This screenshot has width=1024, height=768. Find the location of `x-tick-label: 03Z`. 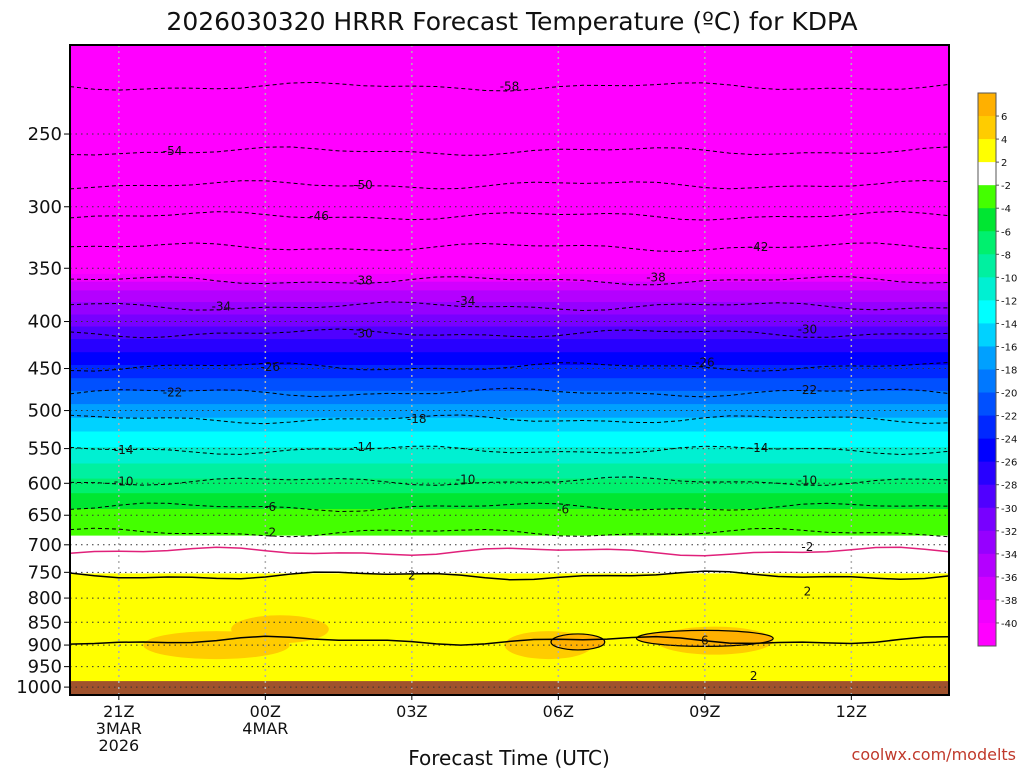

x-tick-label: 03Z is located at coordinates (411, 711).